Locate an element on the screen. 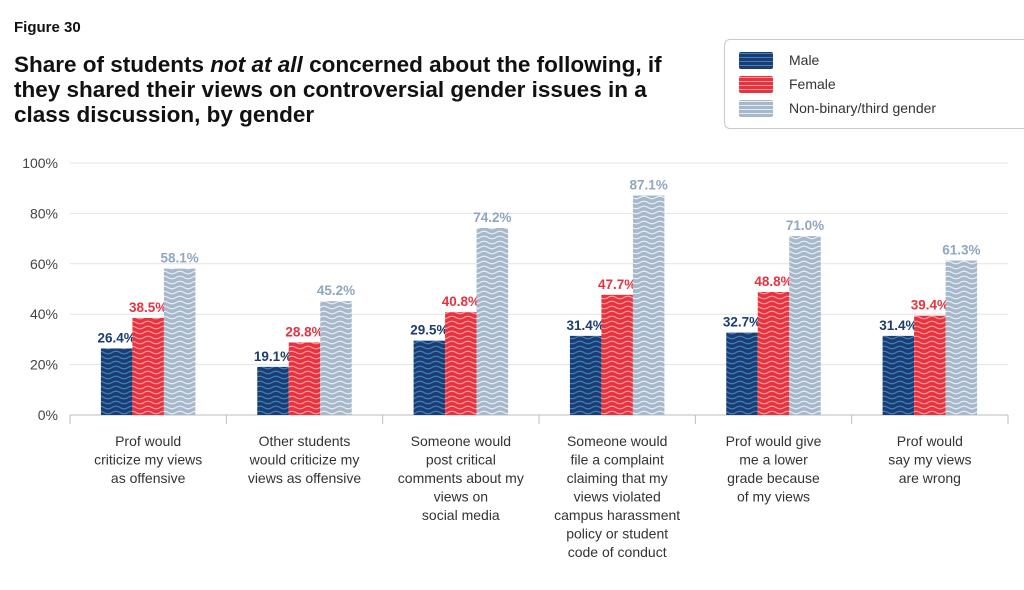 This screenshot has height=590, width=1024. legend-item-female: Female is located at coordinates (787, 84).